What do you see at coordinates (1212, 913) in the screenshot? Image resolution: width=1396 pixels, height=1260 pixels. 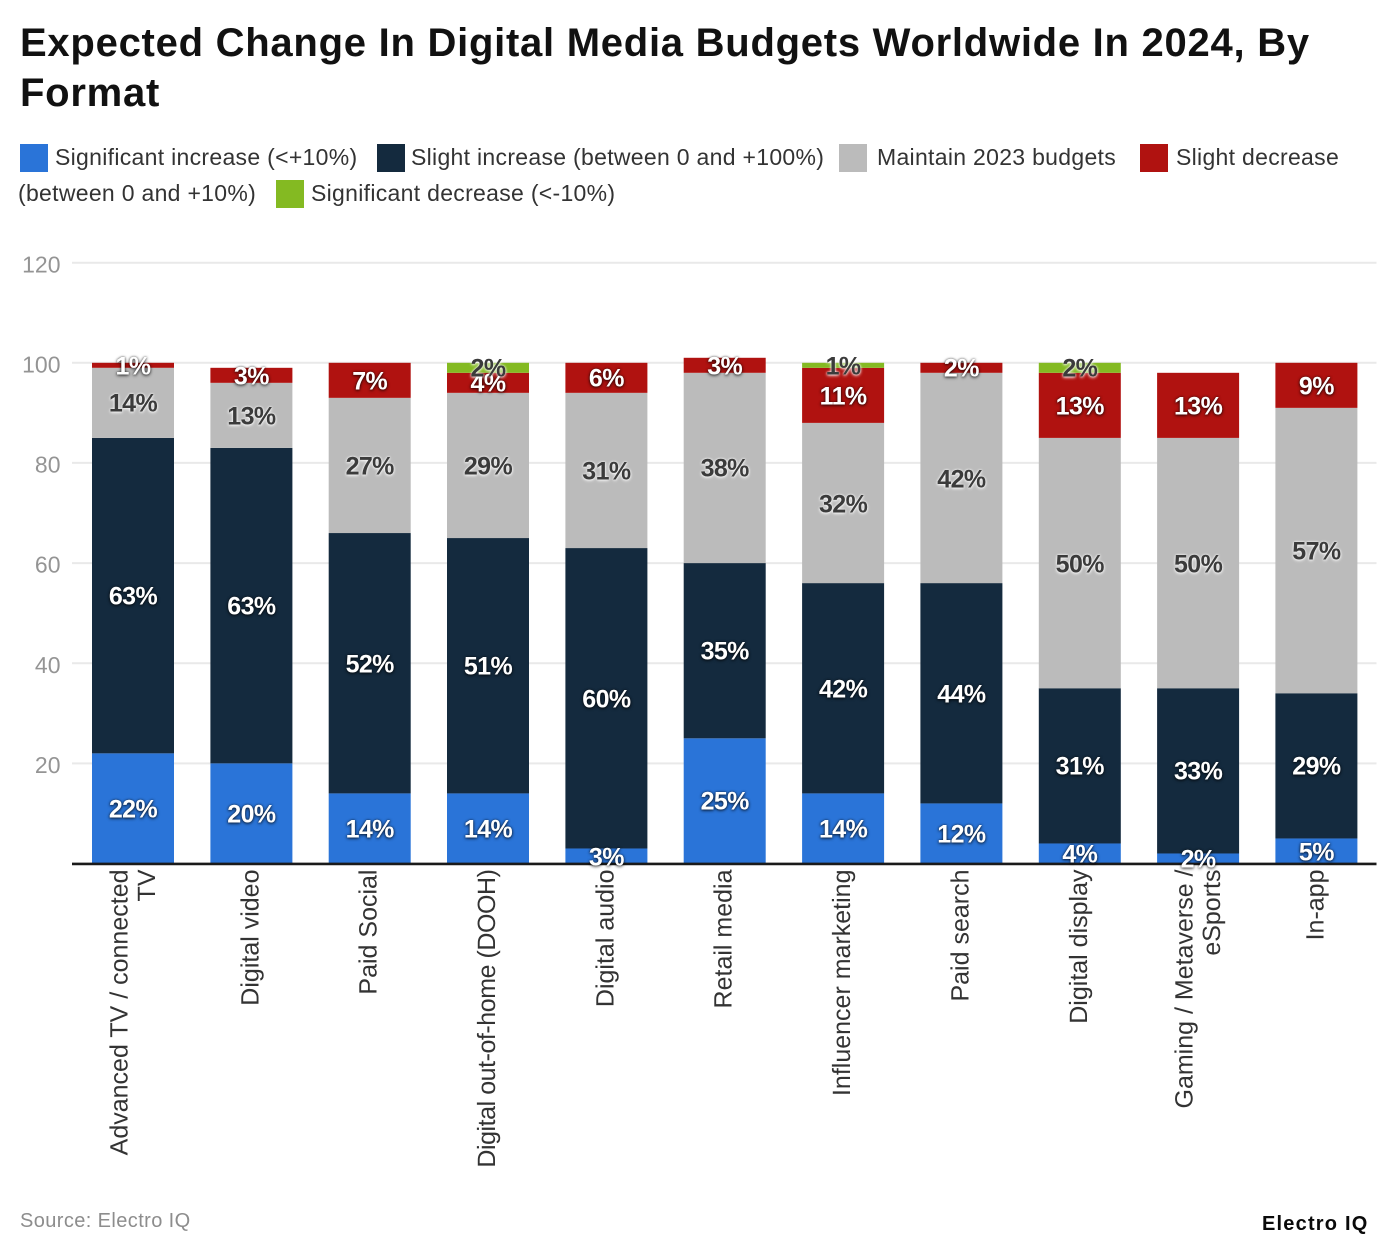 I see `svg-text: eSports` at bounding box center [1212, 913].